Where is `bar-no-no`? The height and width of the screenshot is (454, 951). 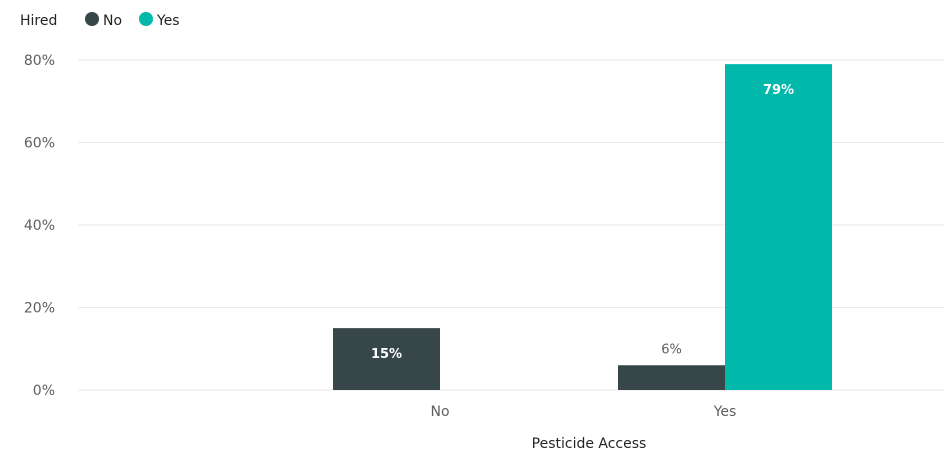 bar-no-no is located at coordinates (386, 359).